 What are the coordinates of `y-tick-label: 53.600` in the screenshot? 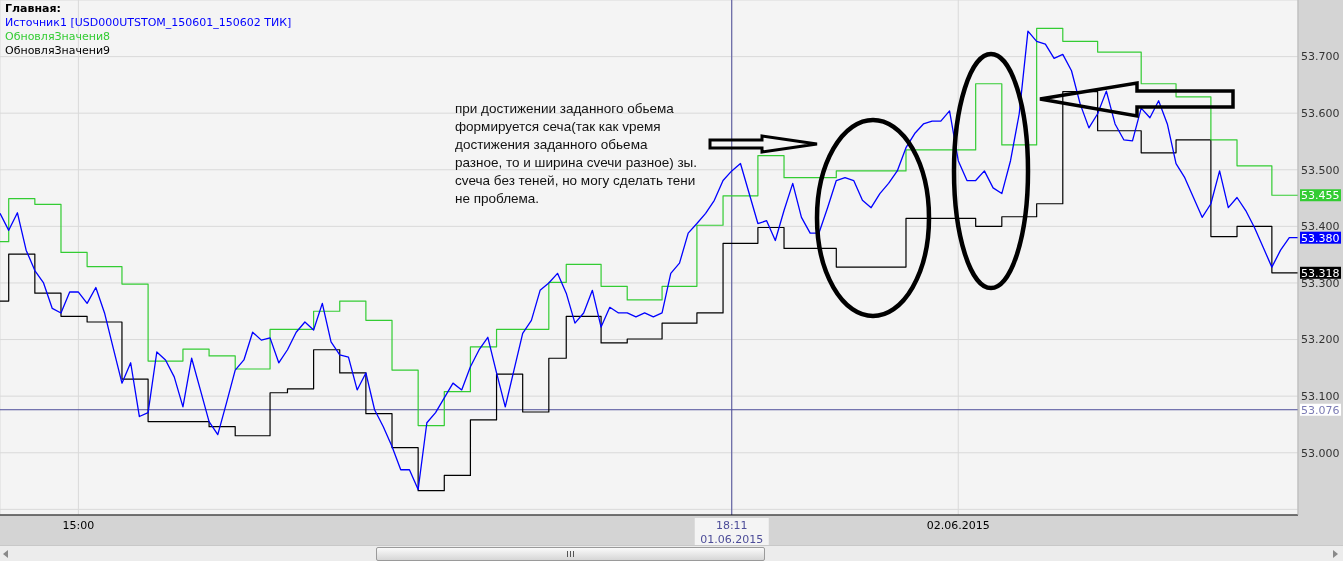 It's located at (1320, 114).